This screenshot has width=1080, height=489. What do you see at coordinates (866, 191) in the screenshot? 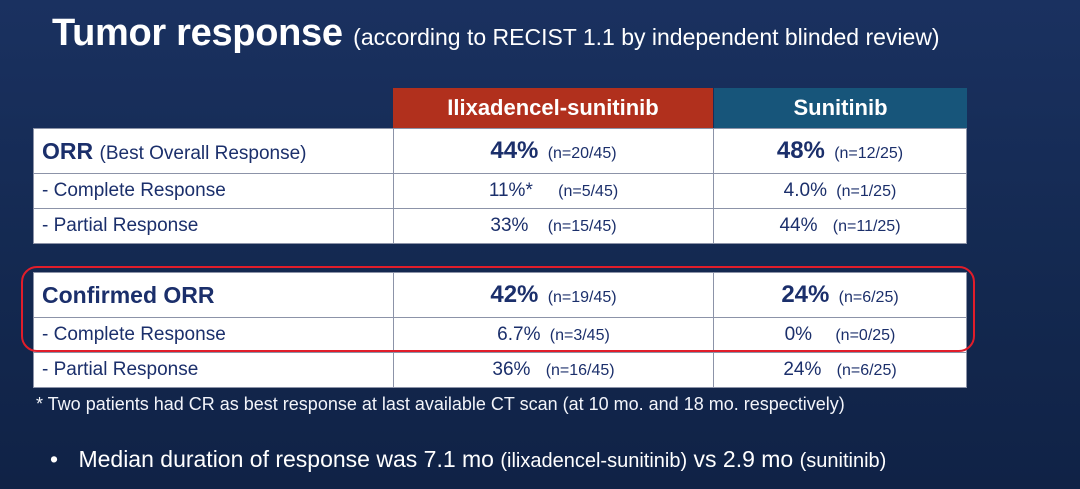
I see `value-n: (n=1/25)` at bounding box center [866, 191].